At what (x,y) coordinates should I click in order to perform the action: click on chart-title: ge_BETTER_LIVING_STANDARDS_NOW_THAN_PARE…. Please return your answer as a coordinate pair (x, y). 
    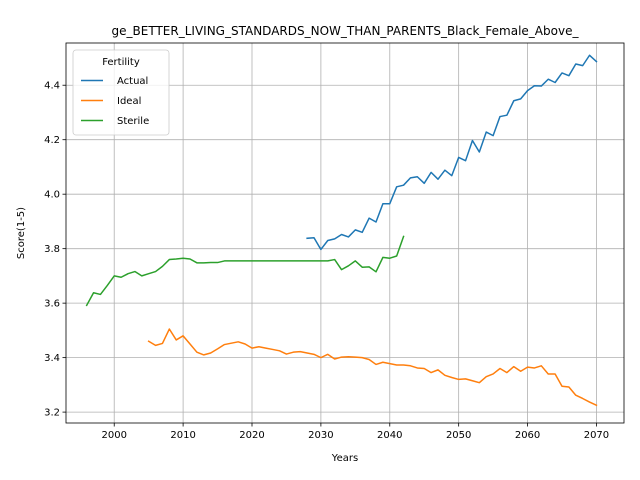
    Looking at the image, I should click on (346, 31).